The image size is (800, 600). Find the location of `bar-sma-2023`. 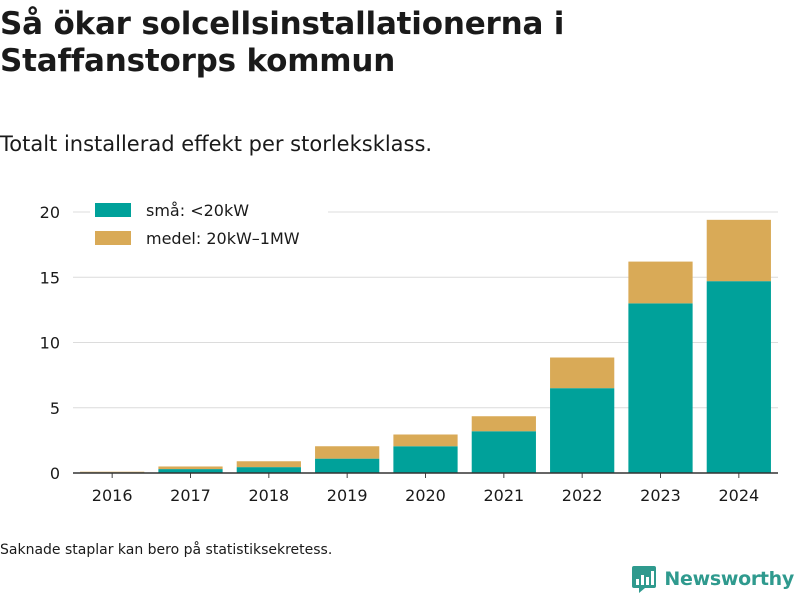

bar-sma-2023 is located at coordinates (660, 388).